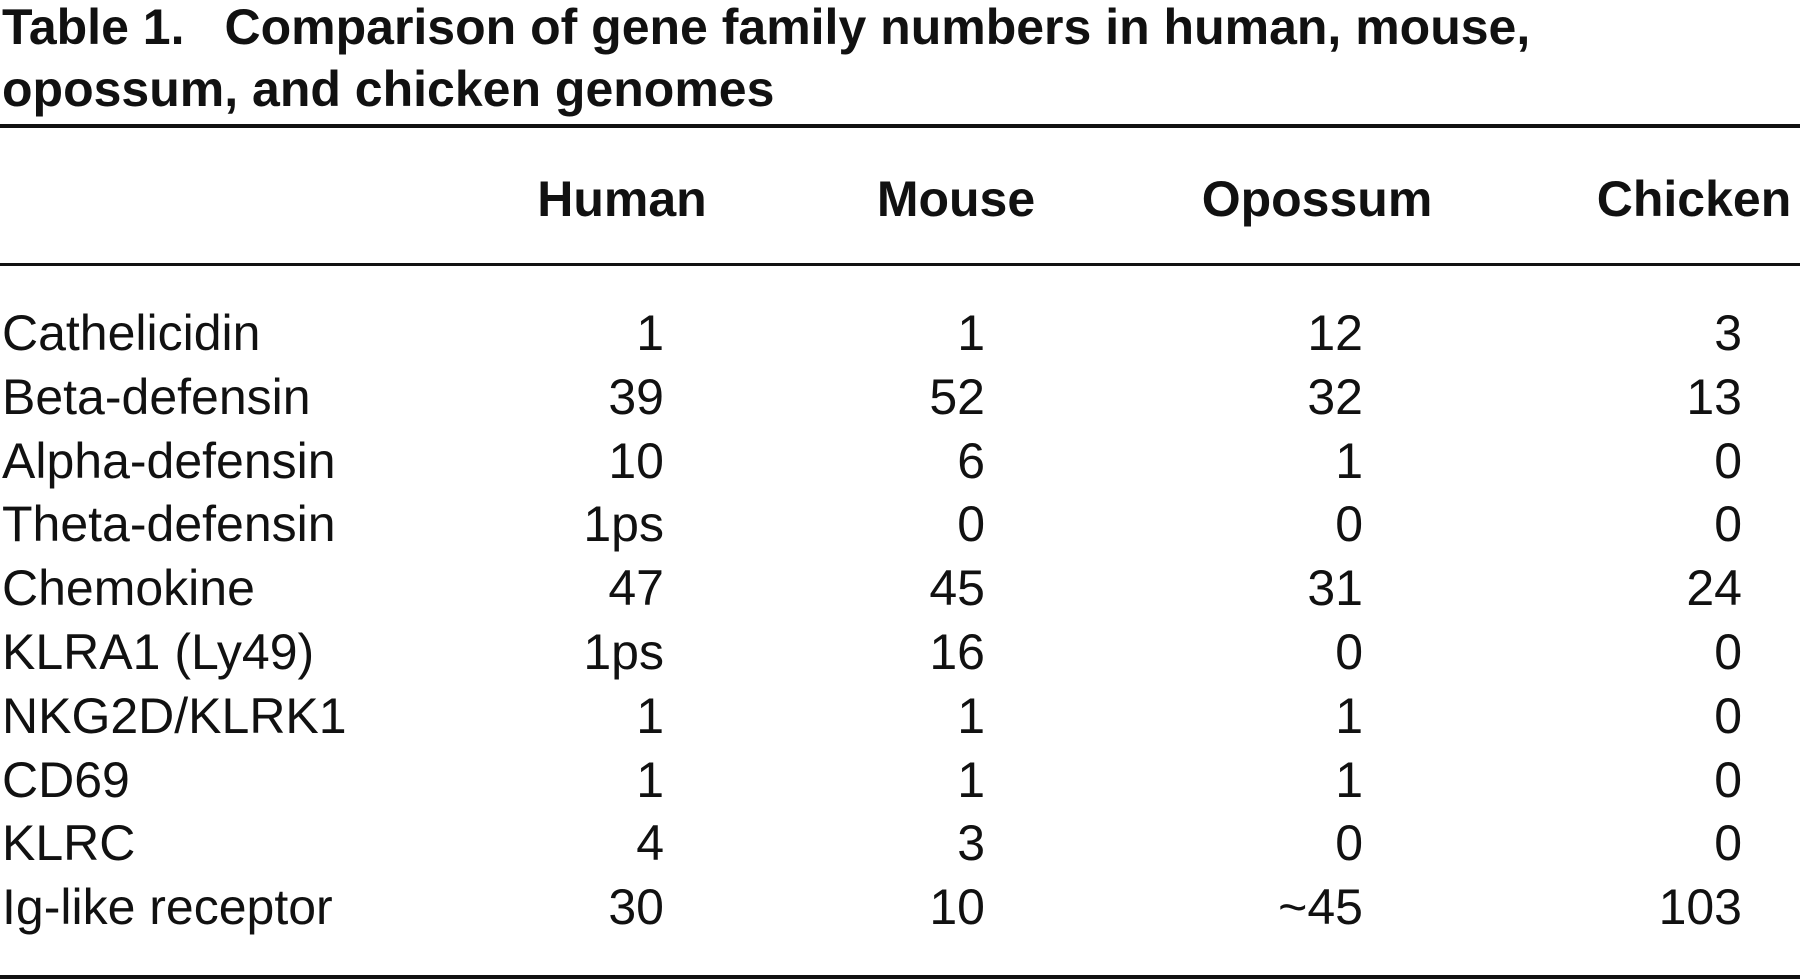  What do you see at coordinates (66, 779) in the screenshot?
I see `row-label: CD69` at bounding box center [66, 779].